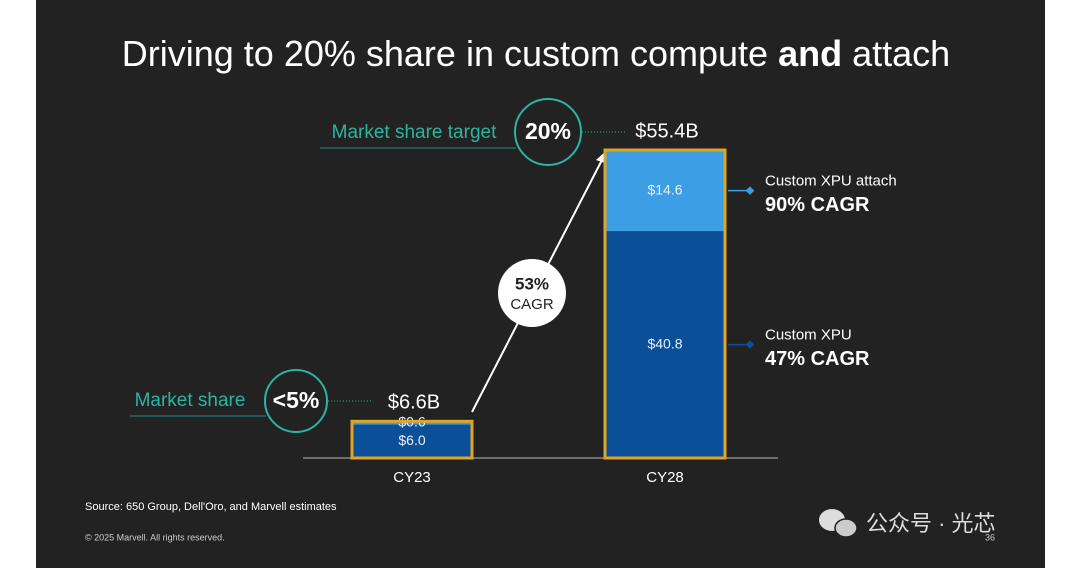 The height and width of the screenshot is (568, 1080). What do you see at coordinates (666, 131) in the screenshot?
I see `total-label: $55.4B` at bounding box center [666, 131].